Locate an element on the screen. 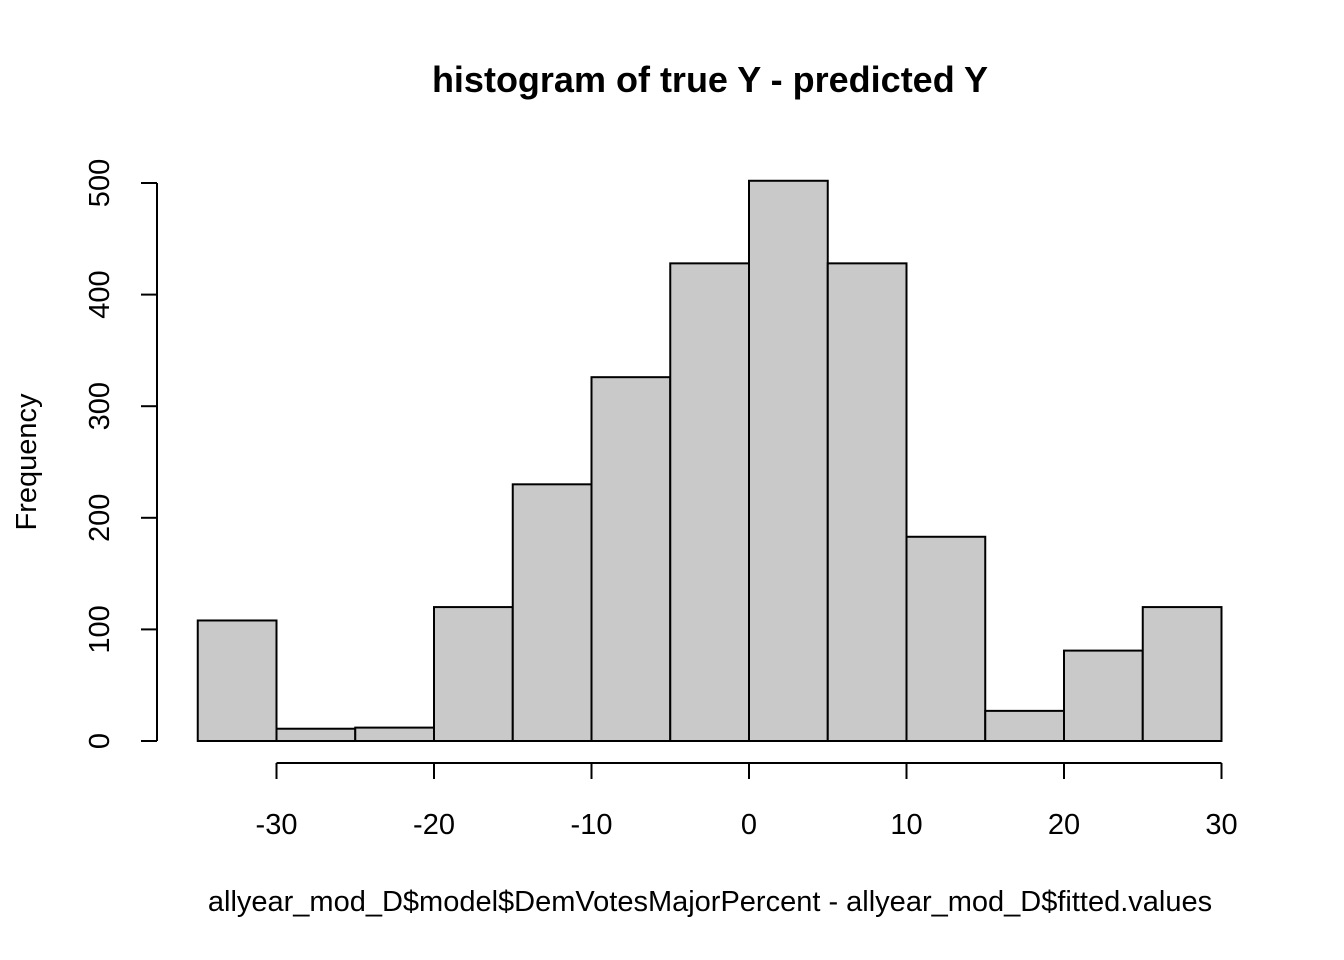  x-tick-label: -30 is located at coordinates (277, 825).